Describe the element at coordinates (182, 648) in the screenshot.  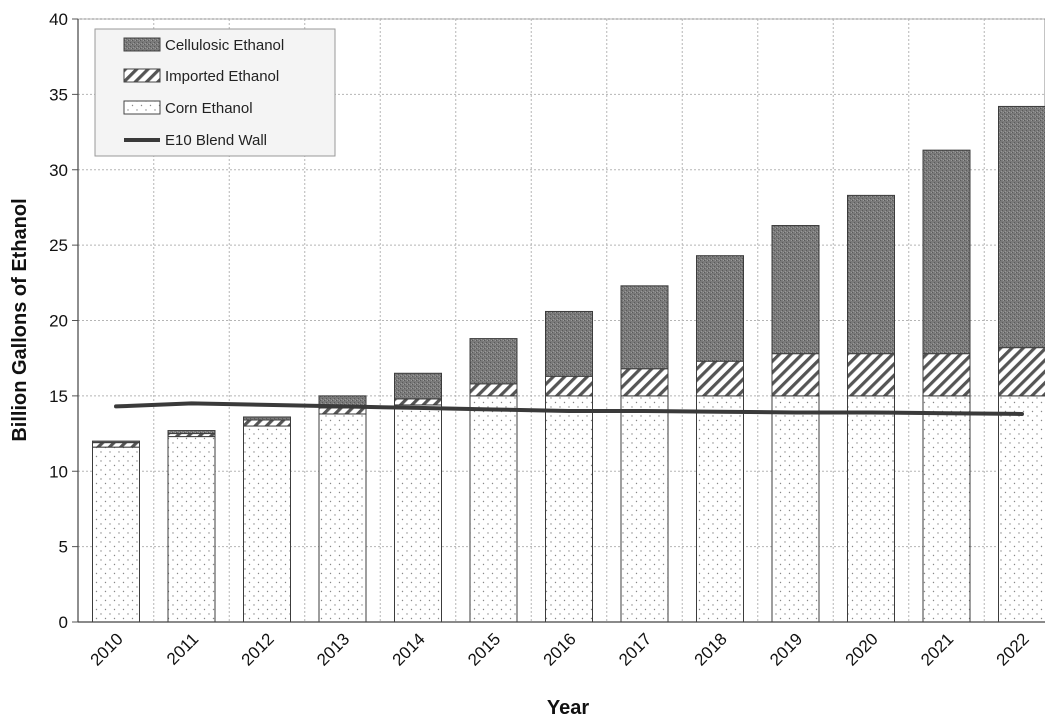
I see `x-tick-label: 2011` at that location.